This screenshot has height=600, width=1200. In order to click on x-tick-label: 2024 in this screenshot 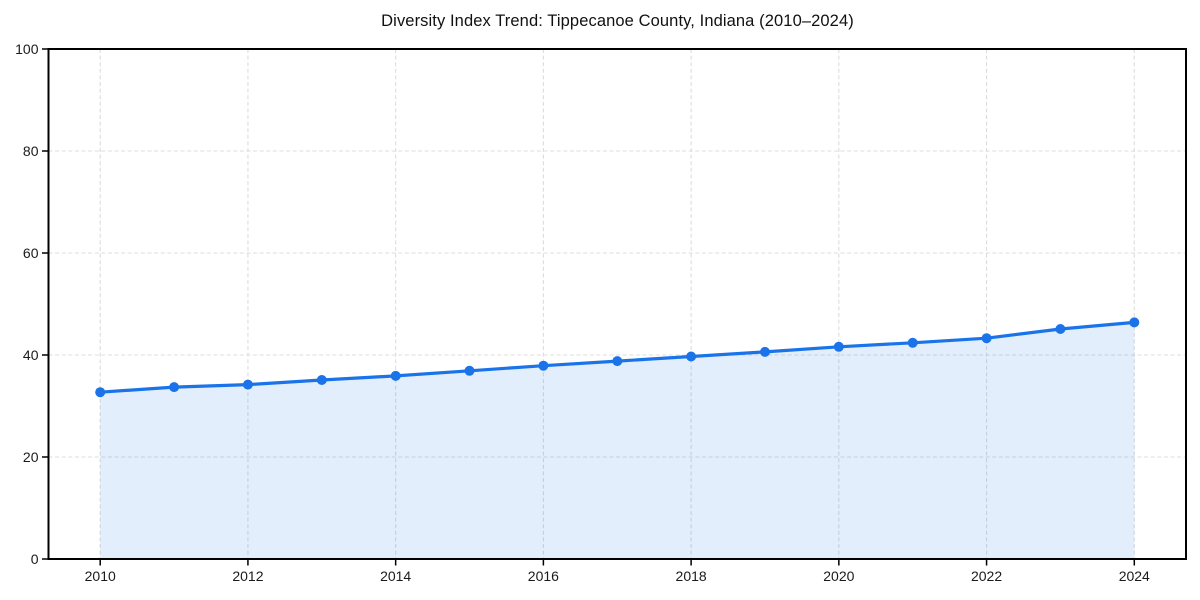, I will do `click(1134, 576)`.